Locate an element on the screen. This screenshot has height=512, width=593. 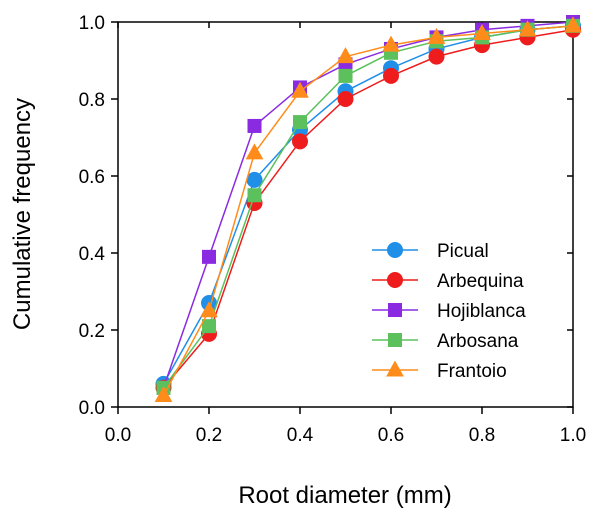
legend-label: Picual is located at coordinates (463, 251).